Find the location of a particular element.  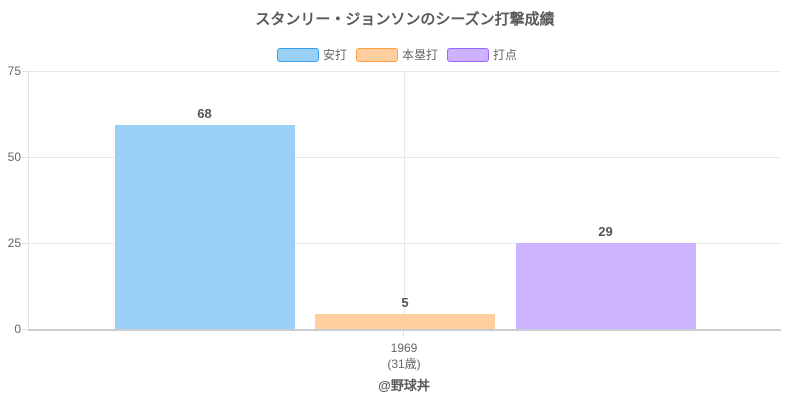

bar-value-label-rbi: 29 is located at coordinates (605, 231).